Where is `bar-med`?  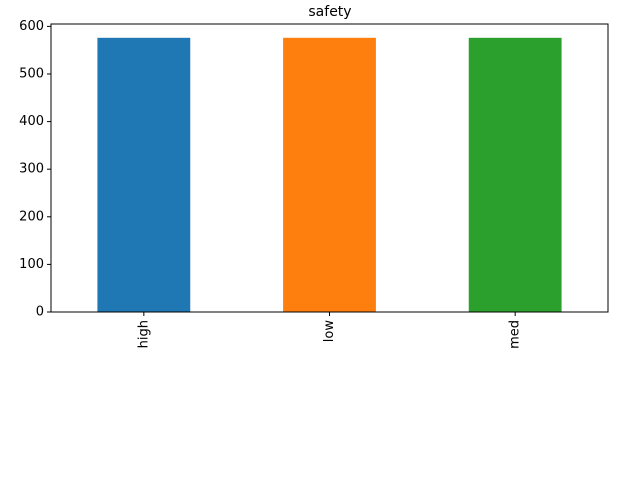 bar-med is located at coordinates (515, 174).